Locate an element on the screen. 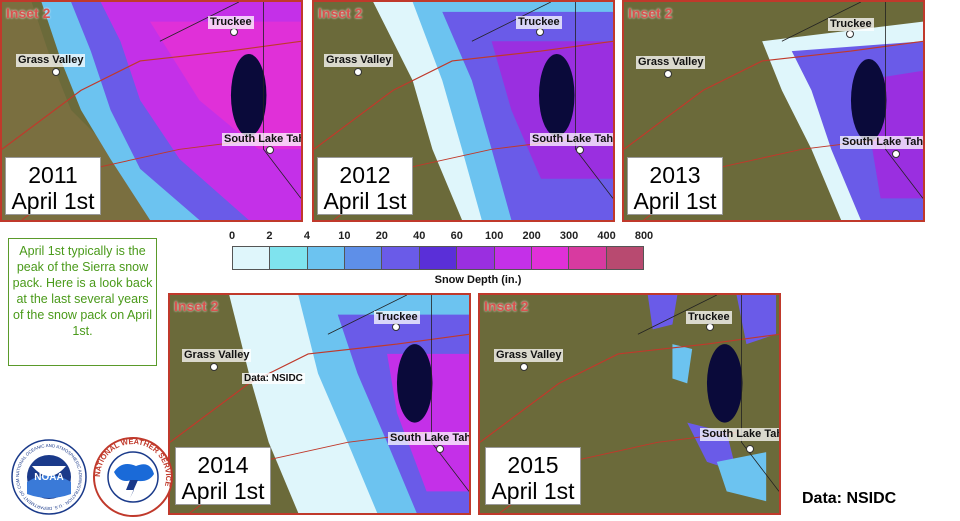  data-credit: Data: NSIDC is located at coordinates (849, 498).